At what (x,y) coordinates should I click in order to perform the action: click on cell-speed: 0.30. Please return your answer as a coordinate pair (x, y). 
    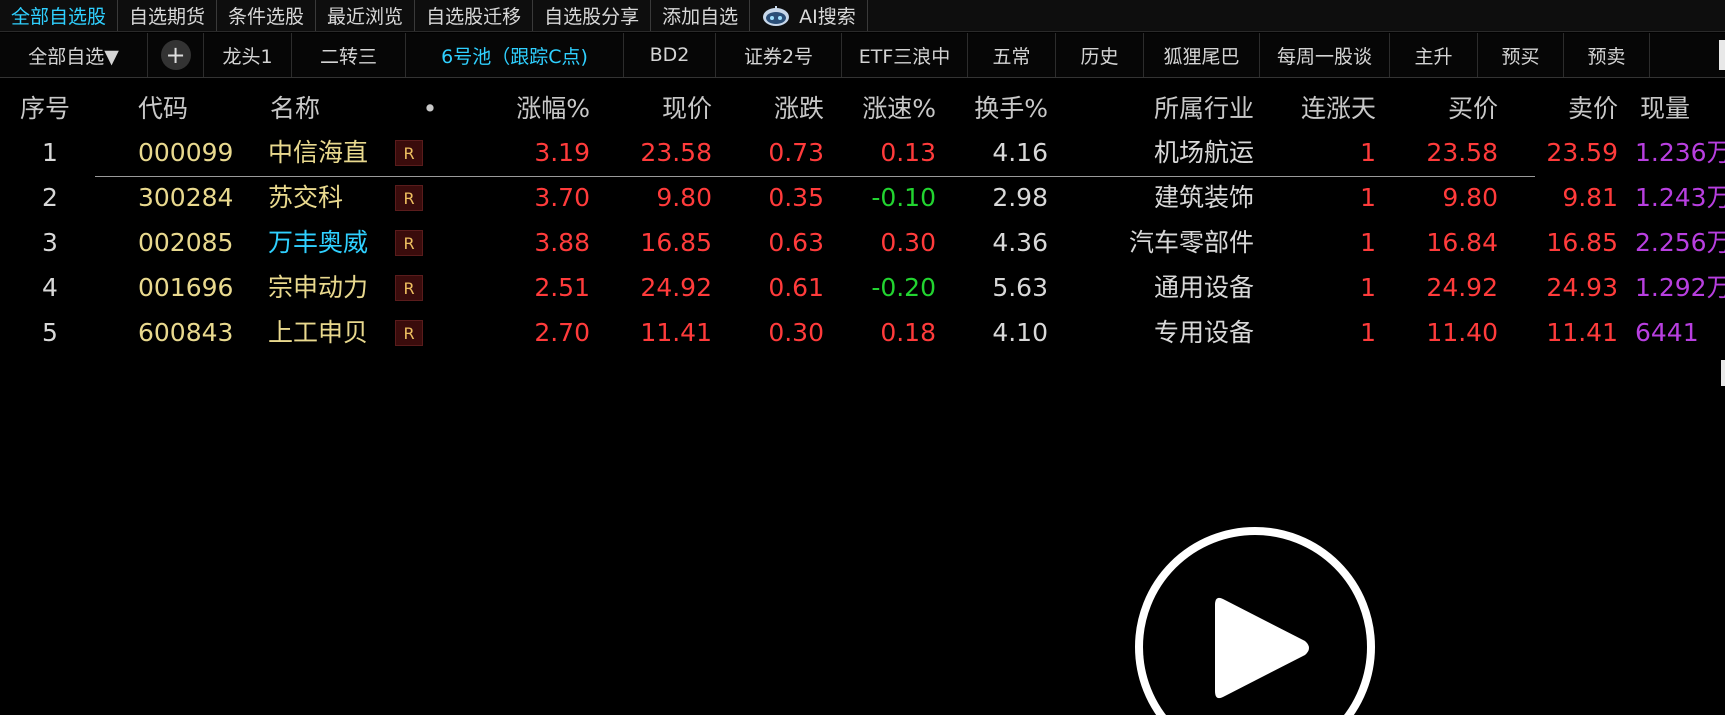
    Looking at the image, I should click on (908, 242).